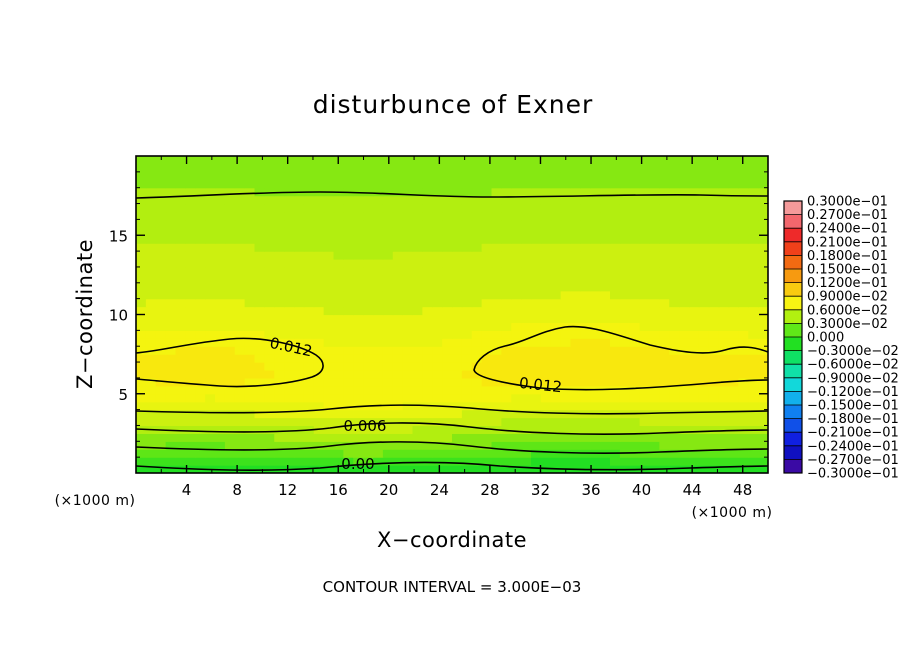  What do you see at coordinates (847, 297) in the screenshot?
I see `colorbar-label: 0.9000e−02` at bounding box center [847, 297].